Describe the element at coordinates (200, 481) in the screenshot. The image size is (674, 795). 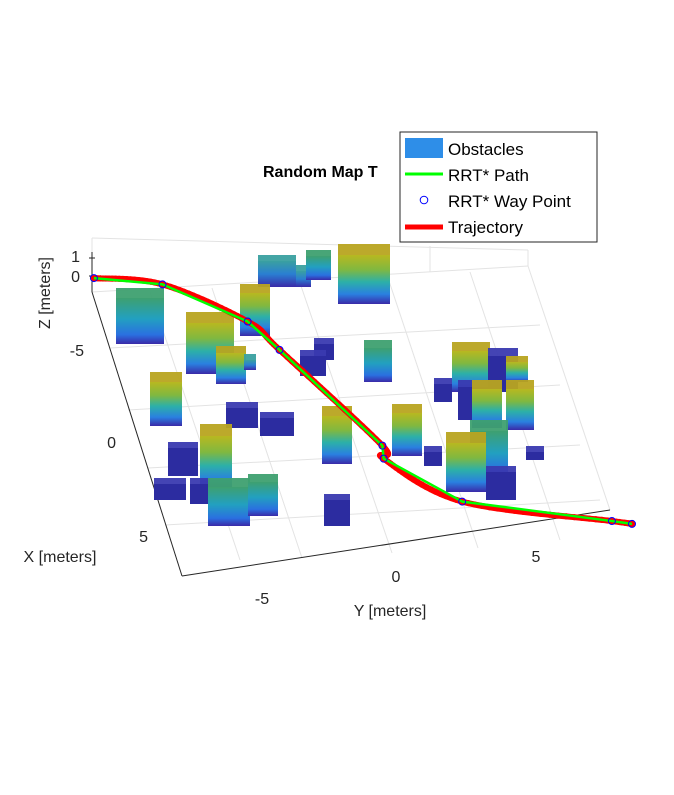
I see `obstacle-17-top` at that location.